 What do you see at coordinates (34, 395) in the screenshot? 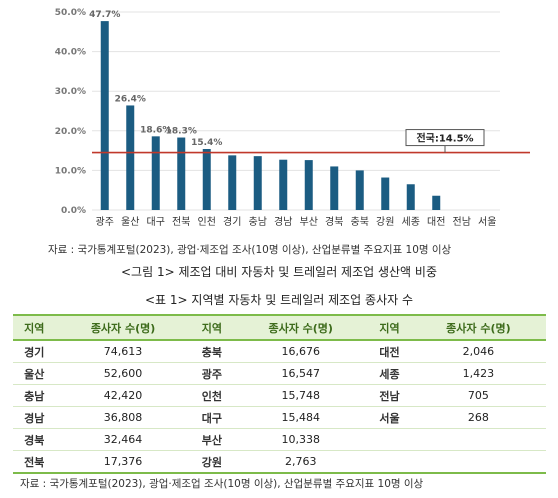
I see `region-cell: 충남` at bounding box center [34, 395].